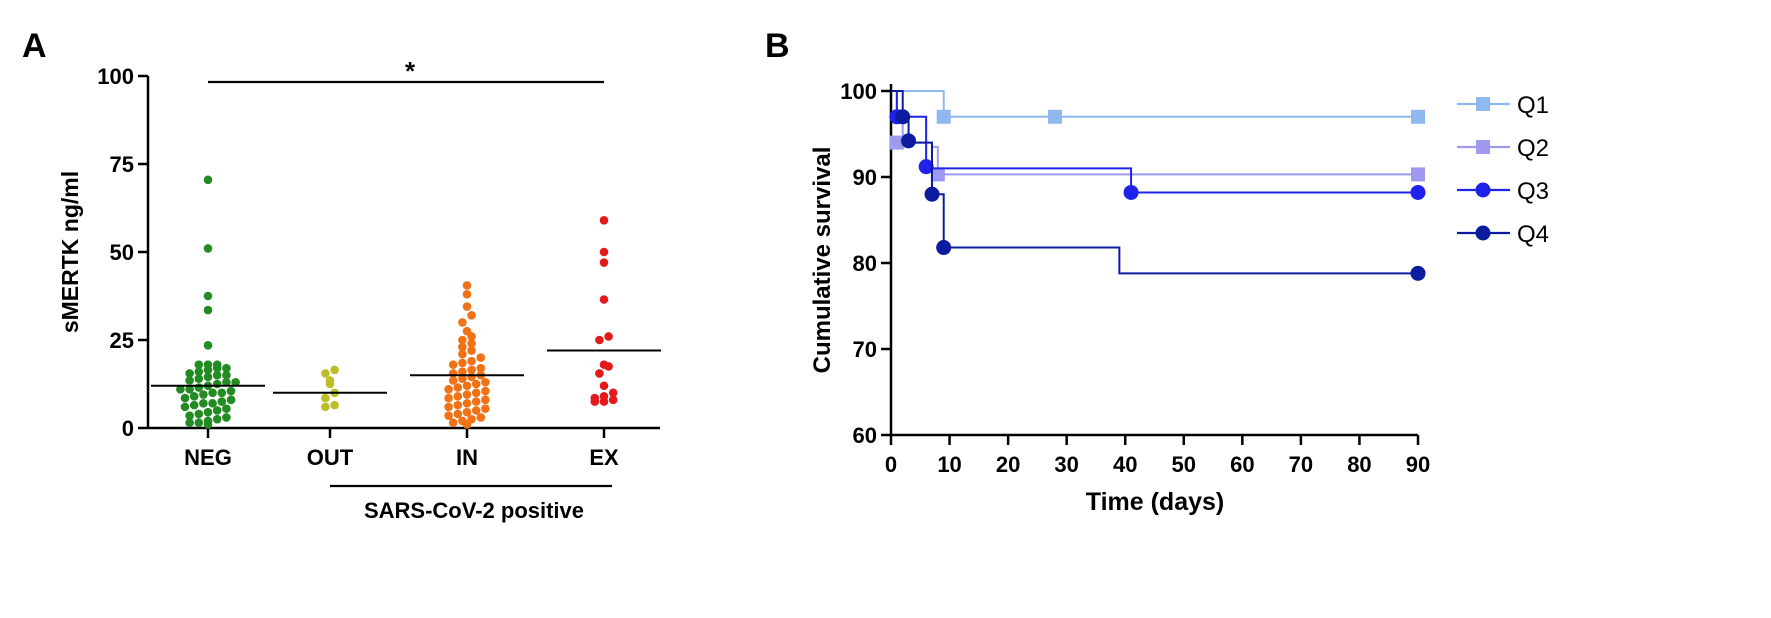  Describe the element at coordinates (1503, 105) in the screenshot. I see `legend-item-q1: Q1` at that location.